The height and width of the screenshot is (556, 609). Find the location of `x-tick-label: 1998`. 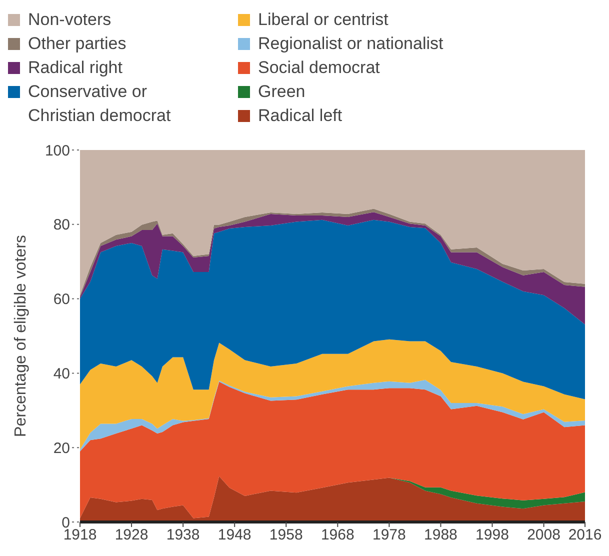

x-tick-label: 1998 is located at coordinates (492, 535).